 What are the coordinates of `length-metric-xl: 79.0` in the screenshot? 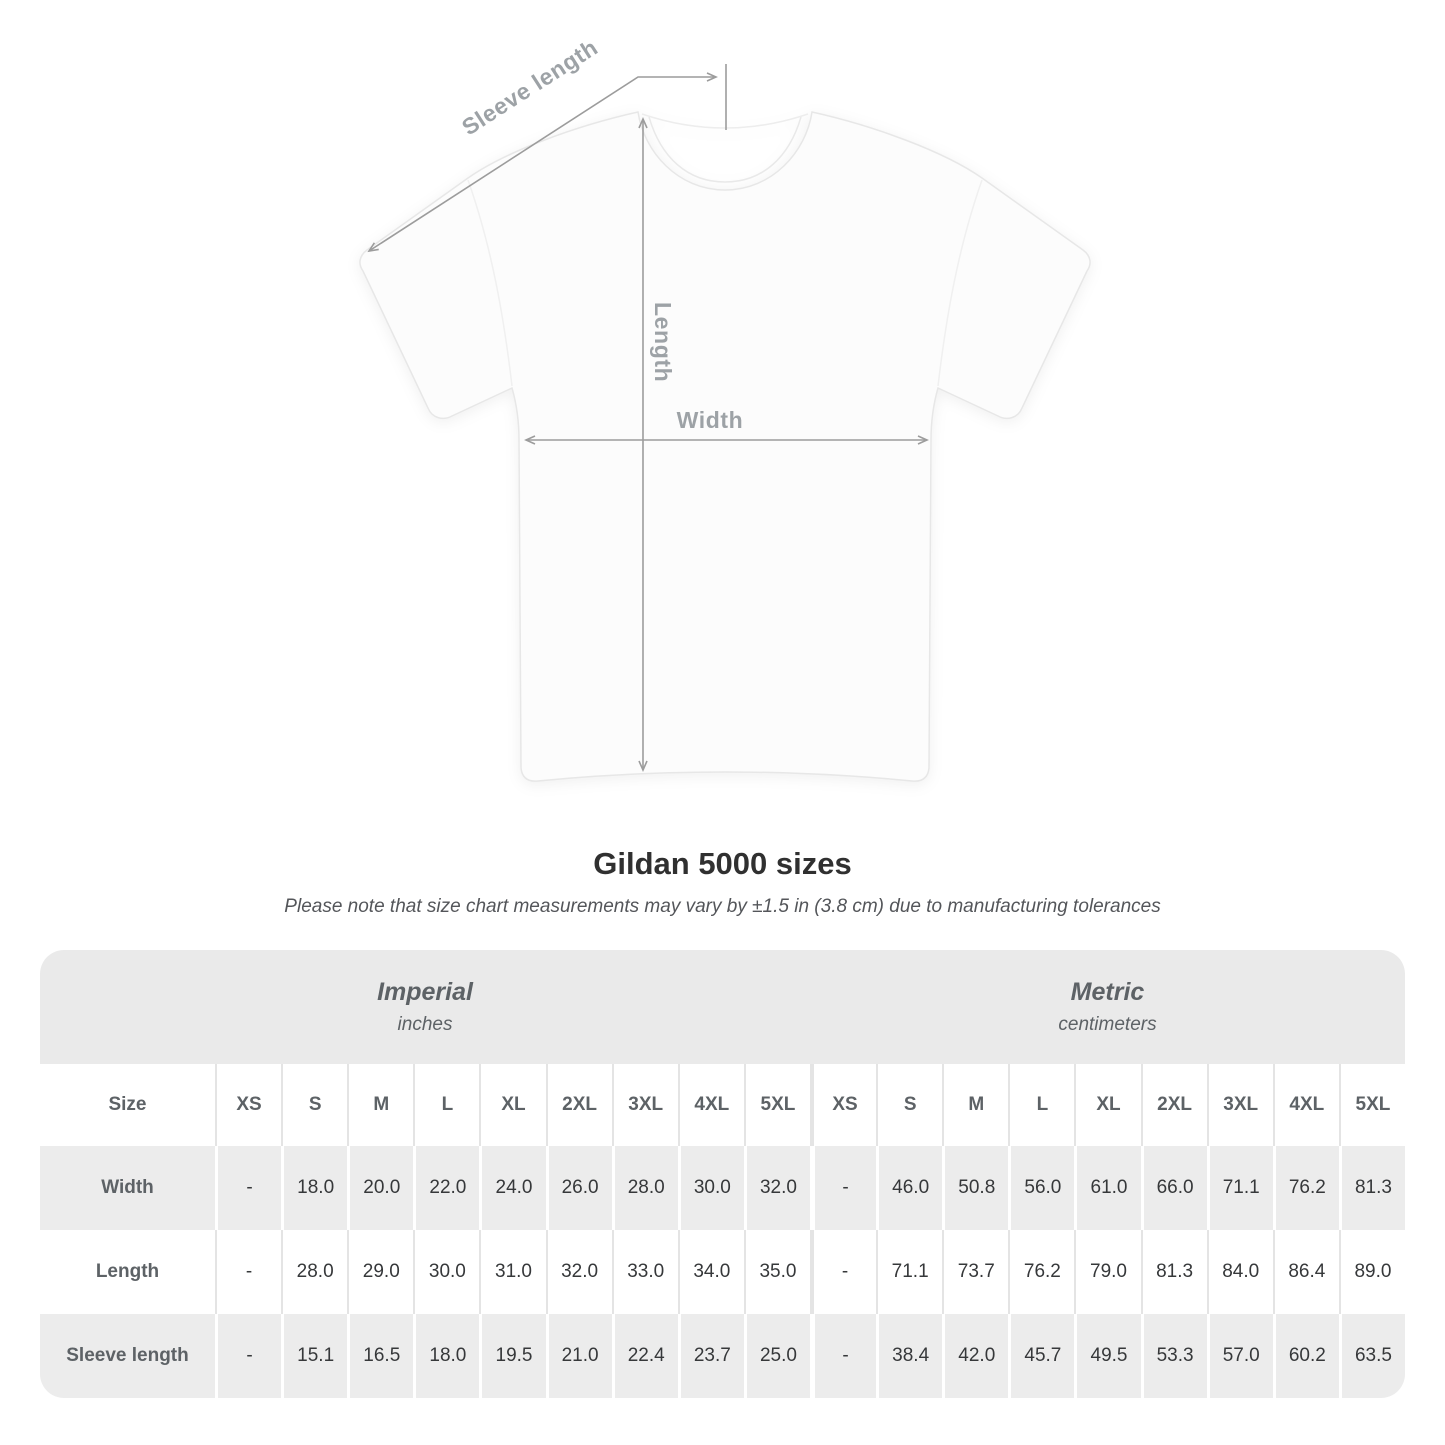 It's located at (1107, 1272).